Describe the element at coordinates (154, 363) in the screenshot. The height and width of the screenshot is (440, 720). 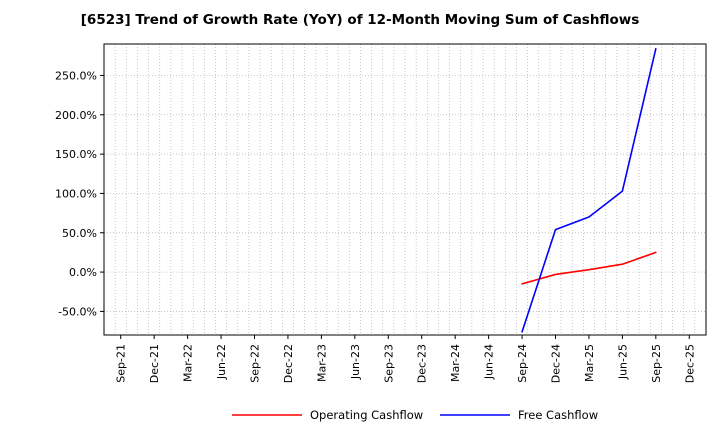
I see `x-tick-label: Dec-21` at that location.